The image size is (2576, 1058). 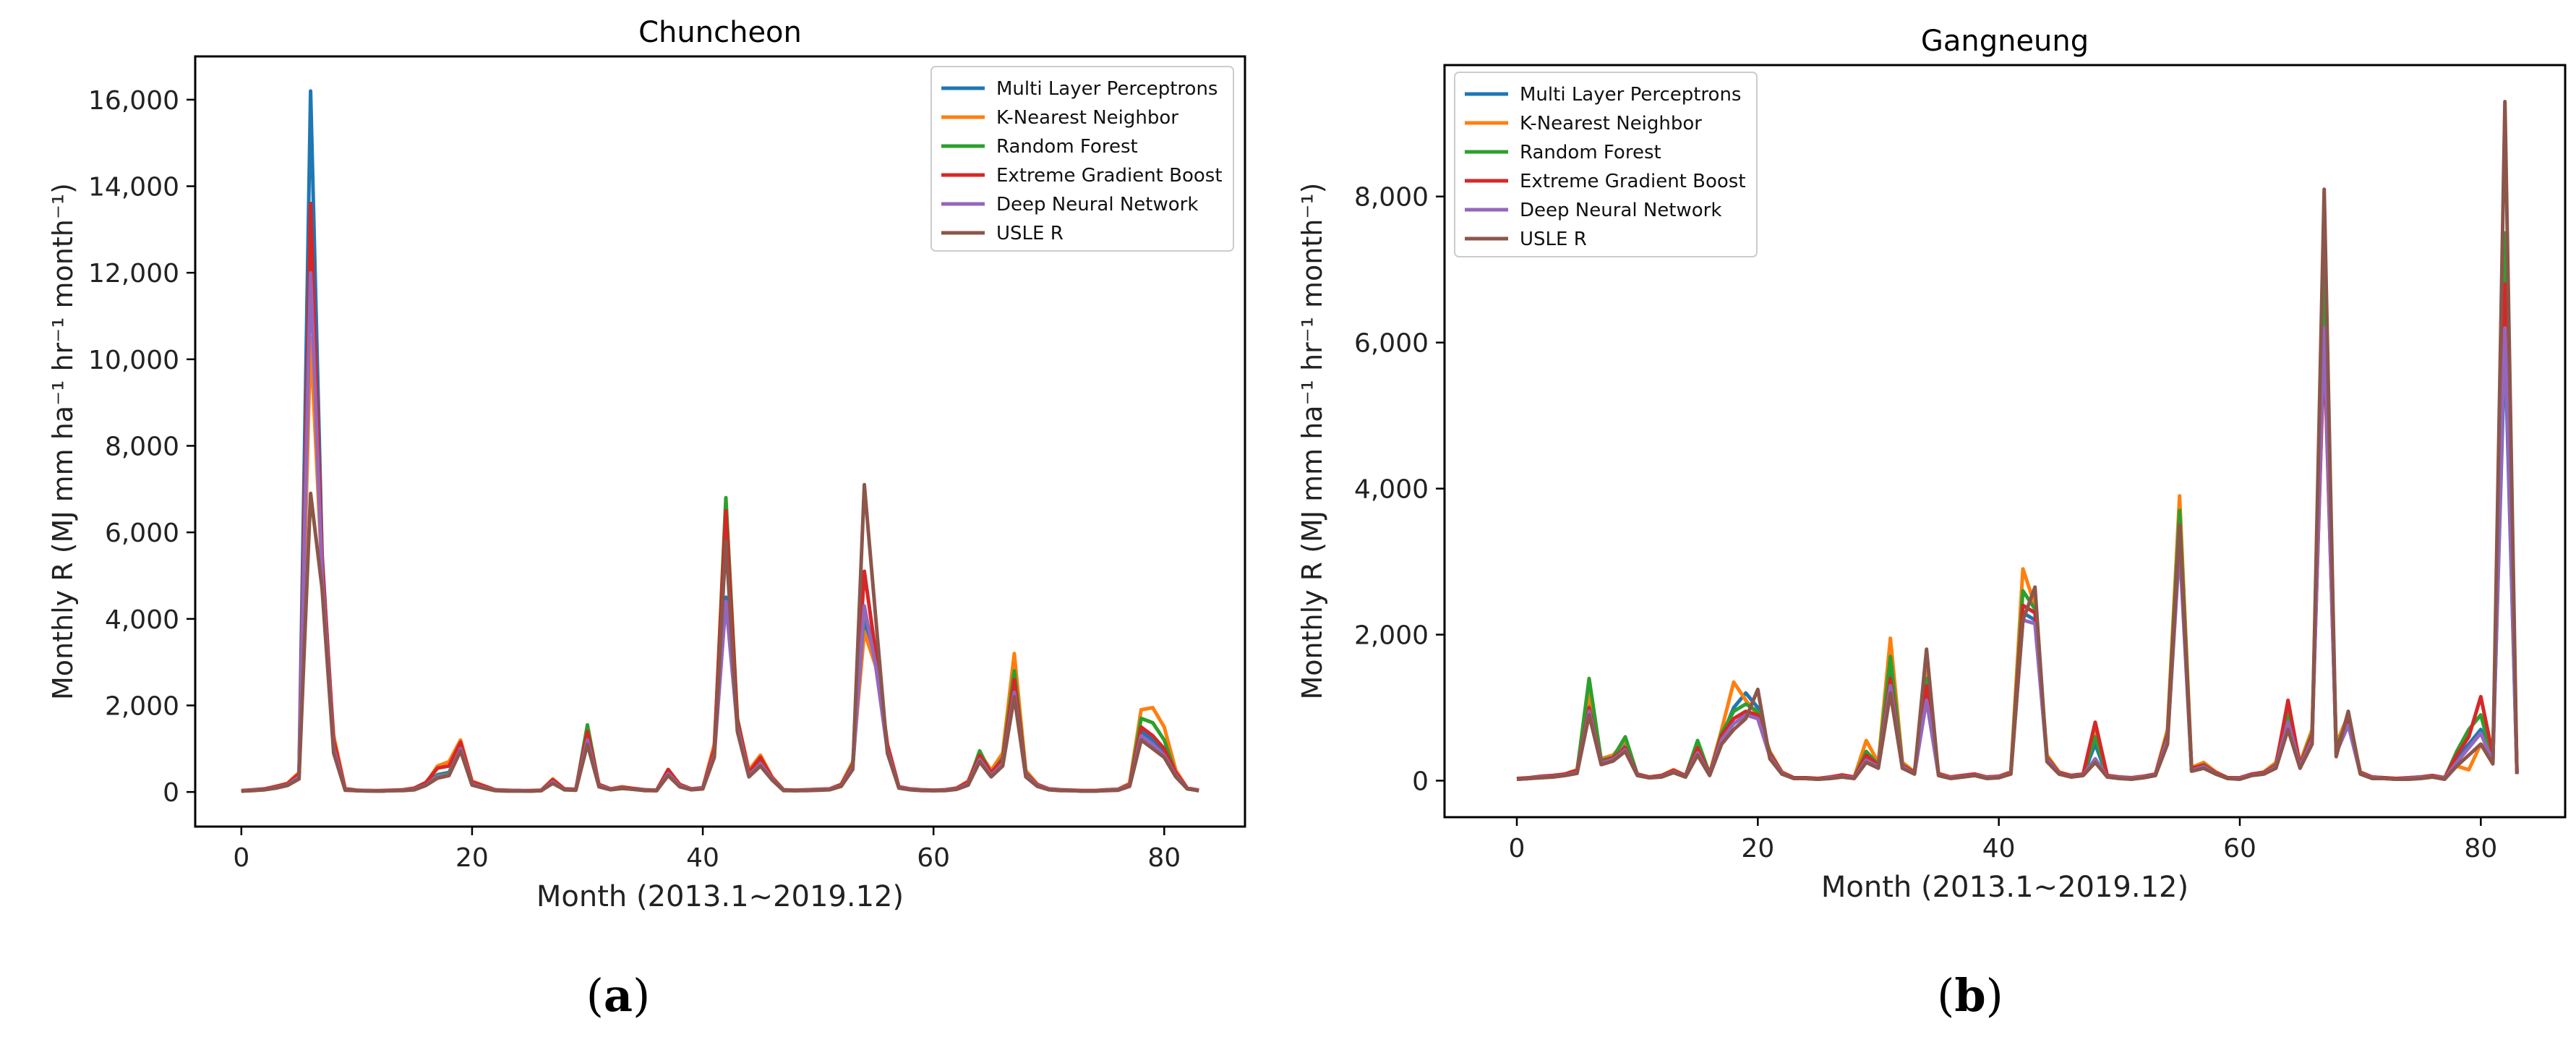 What do you see at coordinates (134, 274) in the screenshot?
I see `y-tick-label: 12,000` at bounding box center [134, 274].